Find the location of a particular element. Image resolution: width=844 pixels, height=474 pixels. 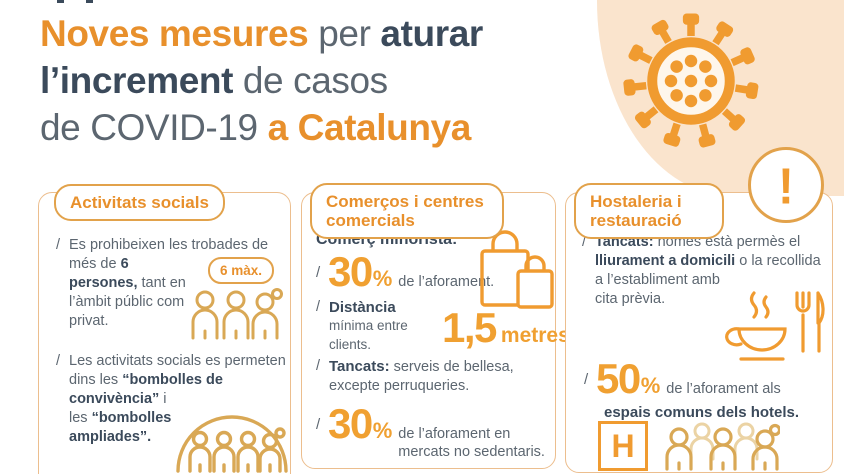

coronavirus-icon is located at coordinates (691, 80).